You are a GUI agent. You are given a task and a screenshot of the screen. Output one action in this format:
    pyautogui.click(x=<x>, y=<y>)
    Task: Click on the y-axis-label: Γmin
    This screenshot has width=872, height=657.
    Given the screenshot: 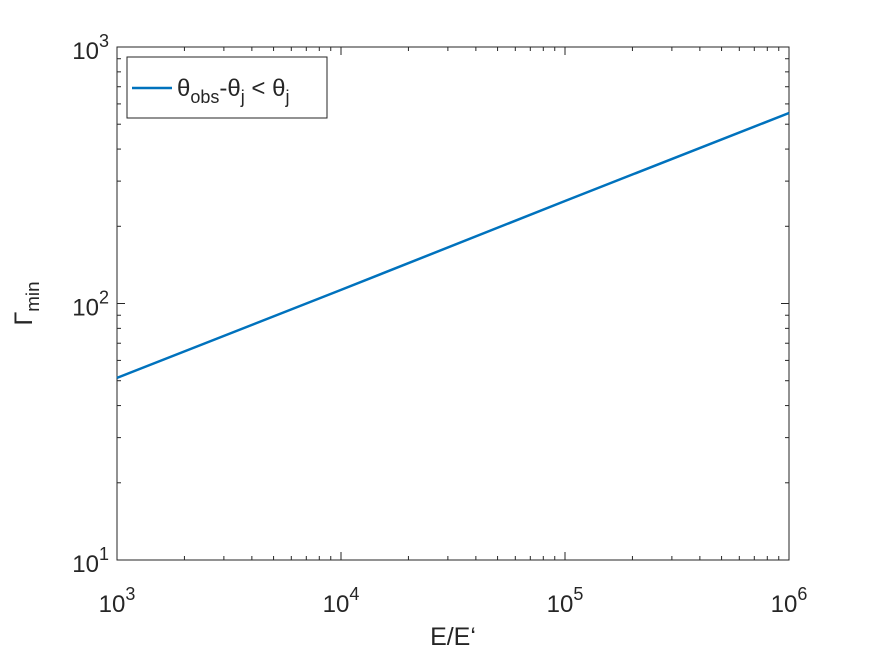 What is the action you would take?
    pyautogui.click(x=26, y=304)
    